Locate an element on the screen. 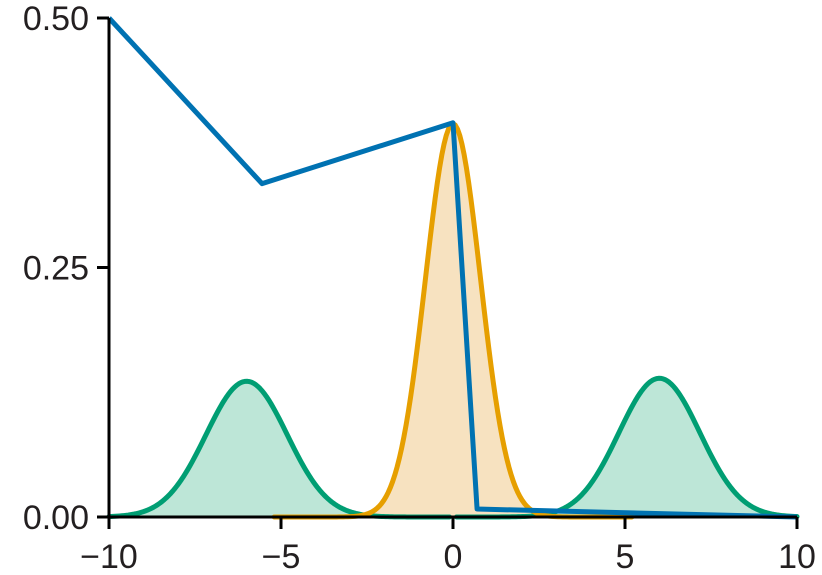  x-tick-label: −5 is located at coordinates (281, 556).